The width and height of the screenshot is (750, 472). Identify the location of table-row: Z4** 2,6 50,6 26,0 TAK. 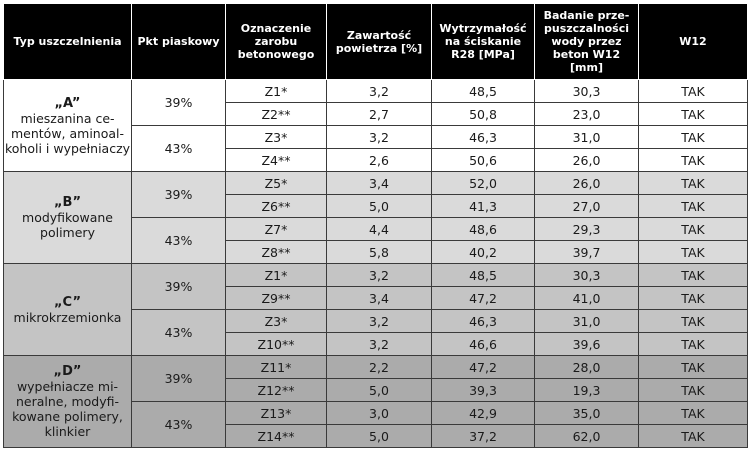
(376, 160).